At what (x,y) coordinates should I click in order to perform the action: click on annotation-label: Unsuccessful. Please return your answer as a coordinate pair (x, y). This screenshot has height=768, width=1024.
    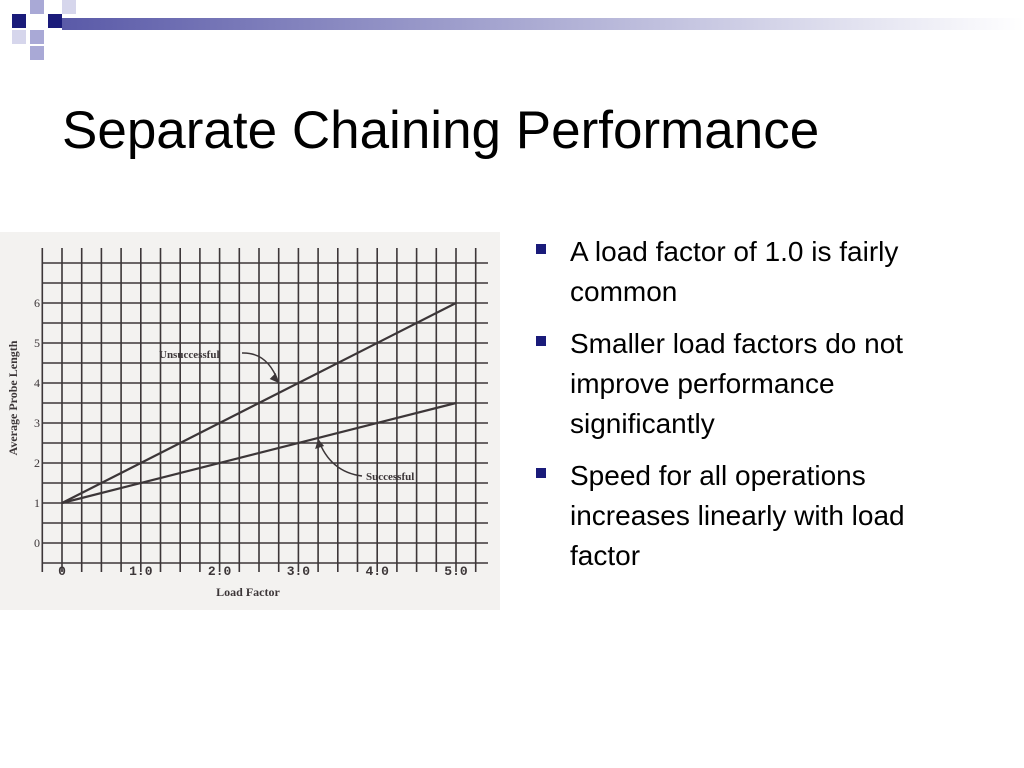
    Looking at the image, I should click on (189, 355).